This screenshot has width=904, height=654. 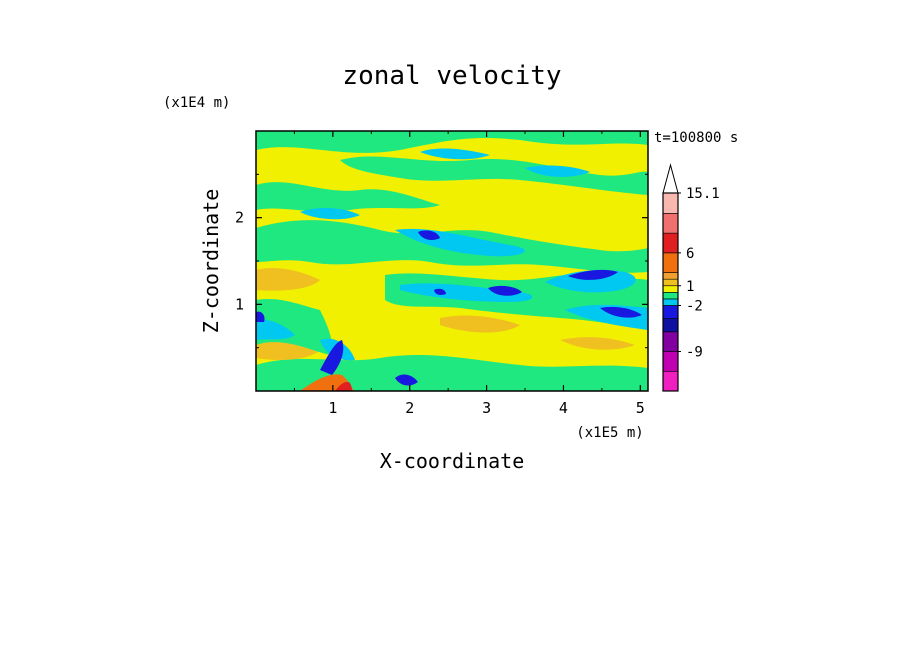 What do you see at coordinates (332, 408) in the screenshot?
I see `x-tick-label: 1` at bounding box center [332, 408].